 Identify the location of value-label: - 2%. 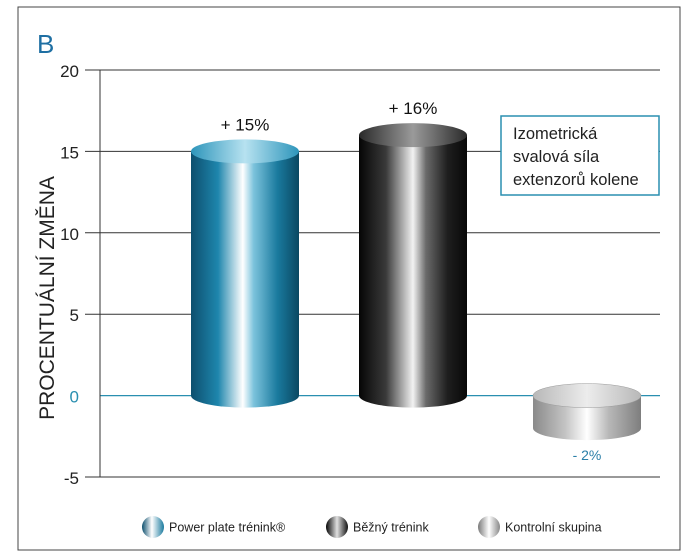
(587, 455).